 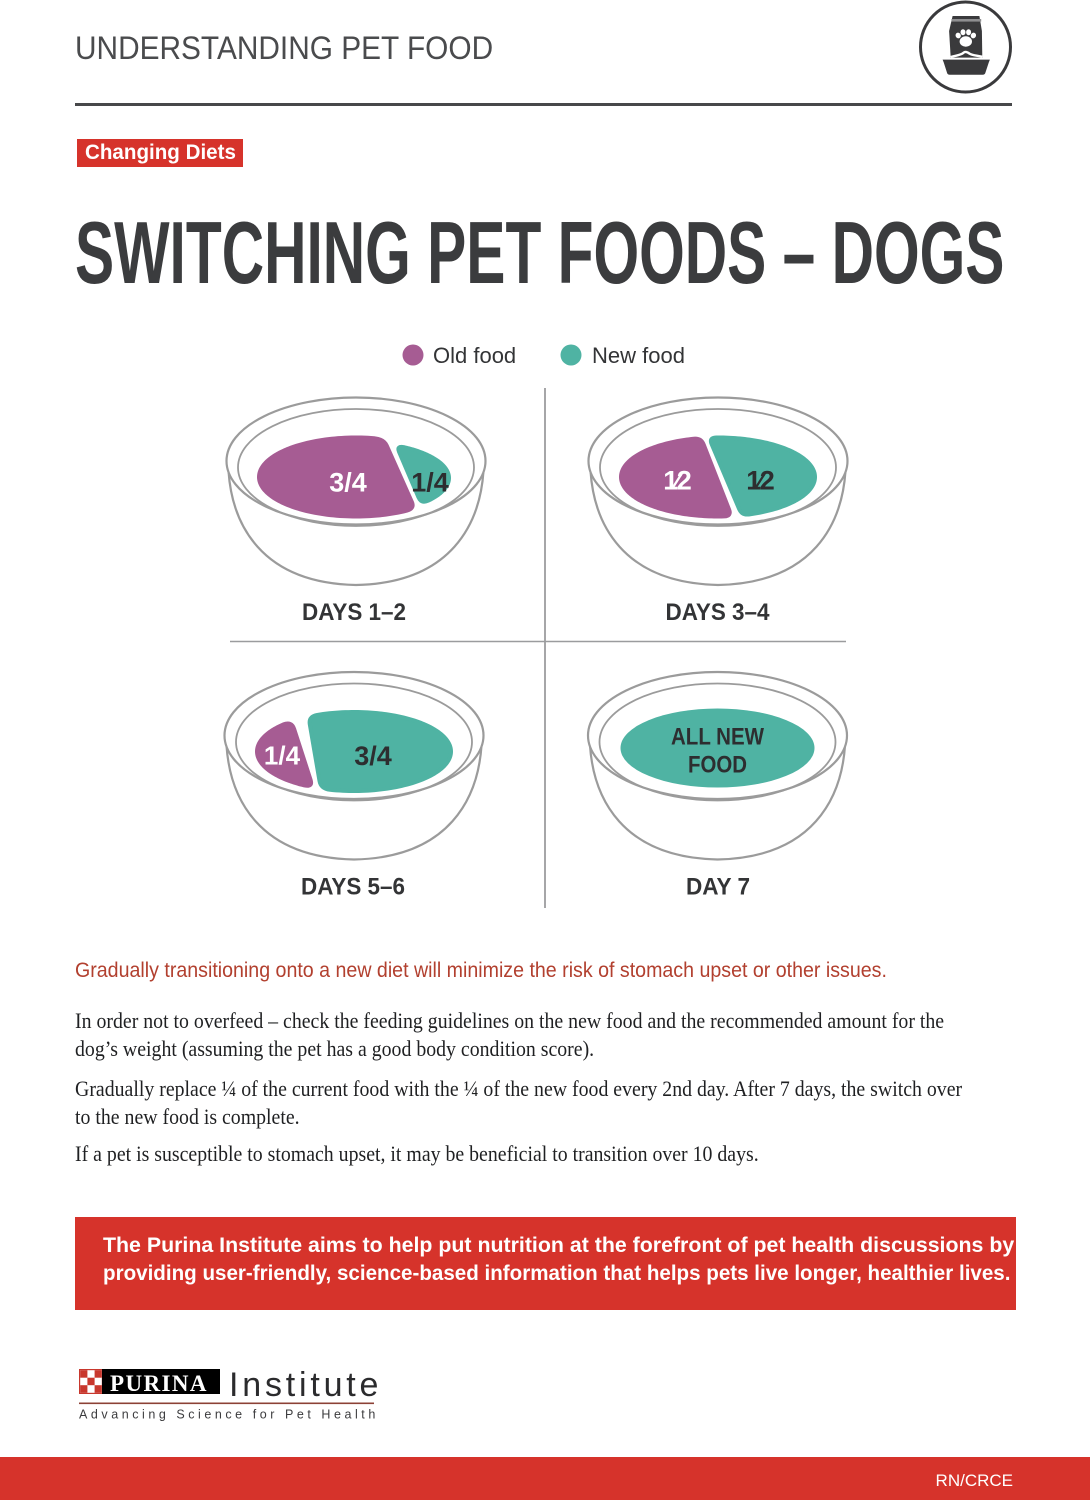 I want to click on svg-text: Institute, so click(x=305, y=1385).